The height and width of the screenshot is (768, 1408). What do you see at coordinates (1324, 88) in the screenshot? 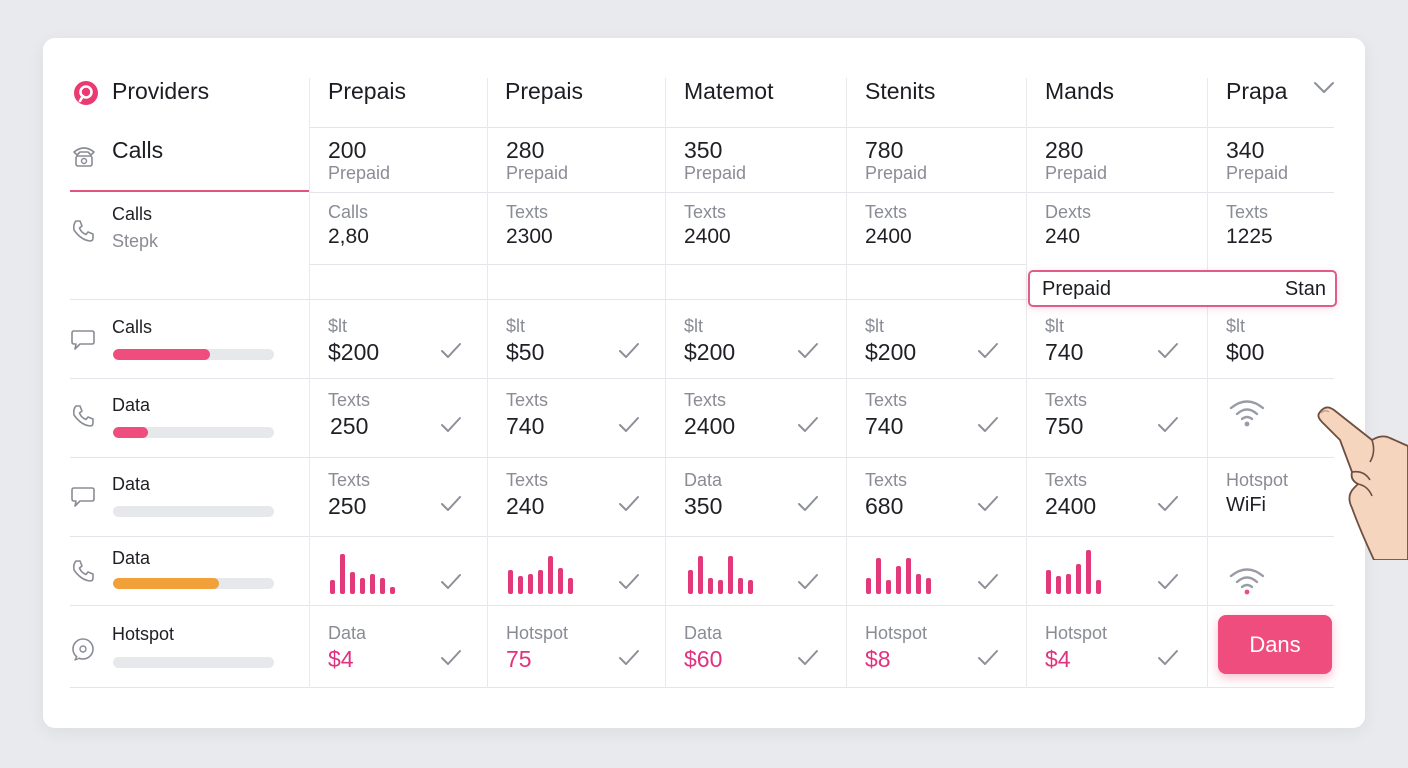
I see `chevron-down-icon` at bounding box center [1324, 88].